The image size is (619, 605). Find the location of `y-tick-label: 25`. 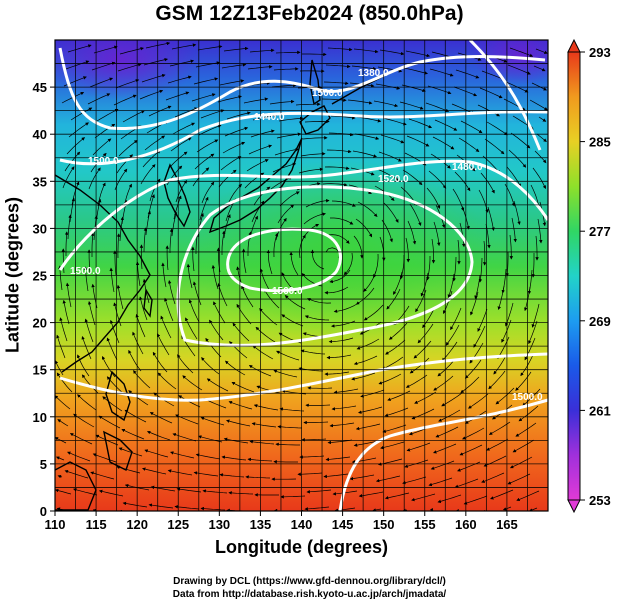

y-tick-label: 25 is located at coordinates (40, 276).